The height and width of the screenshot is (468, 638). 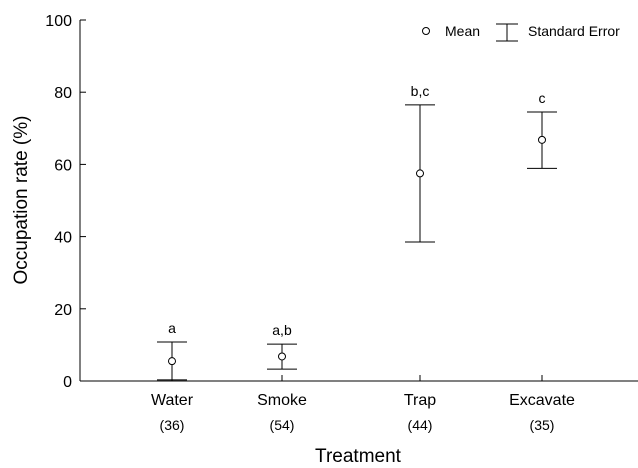 I want to click on legend-error-label: Standard Error, so click(x=574, y=31).